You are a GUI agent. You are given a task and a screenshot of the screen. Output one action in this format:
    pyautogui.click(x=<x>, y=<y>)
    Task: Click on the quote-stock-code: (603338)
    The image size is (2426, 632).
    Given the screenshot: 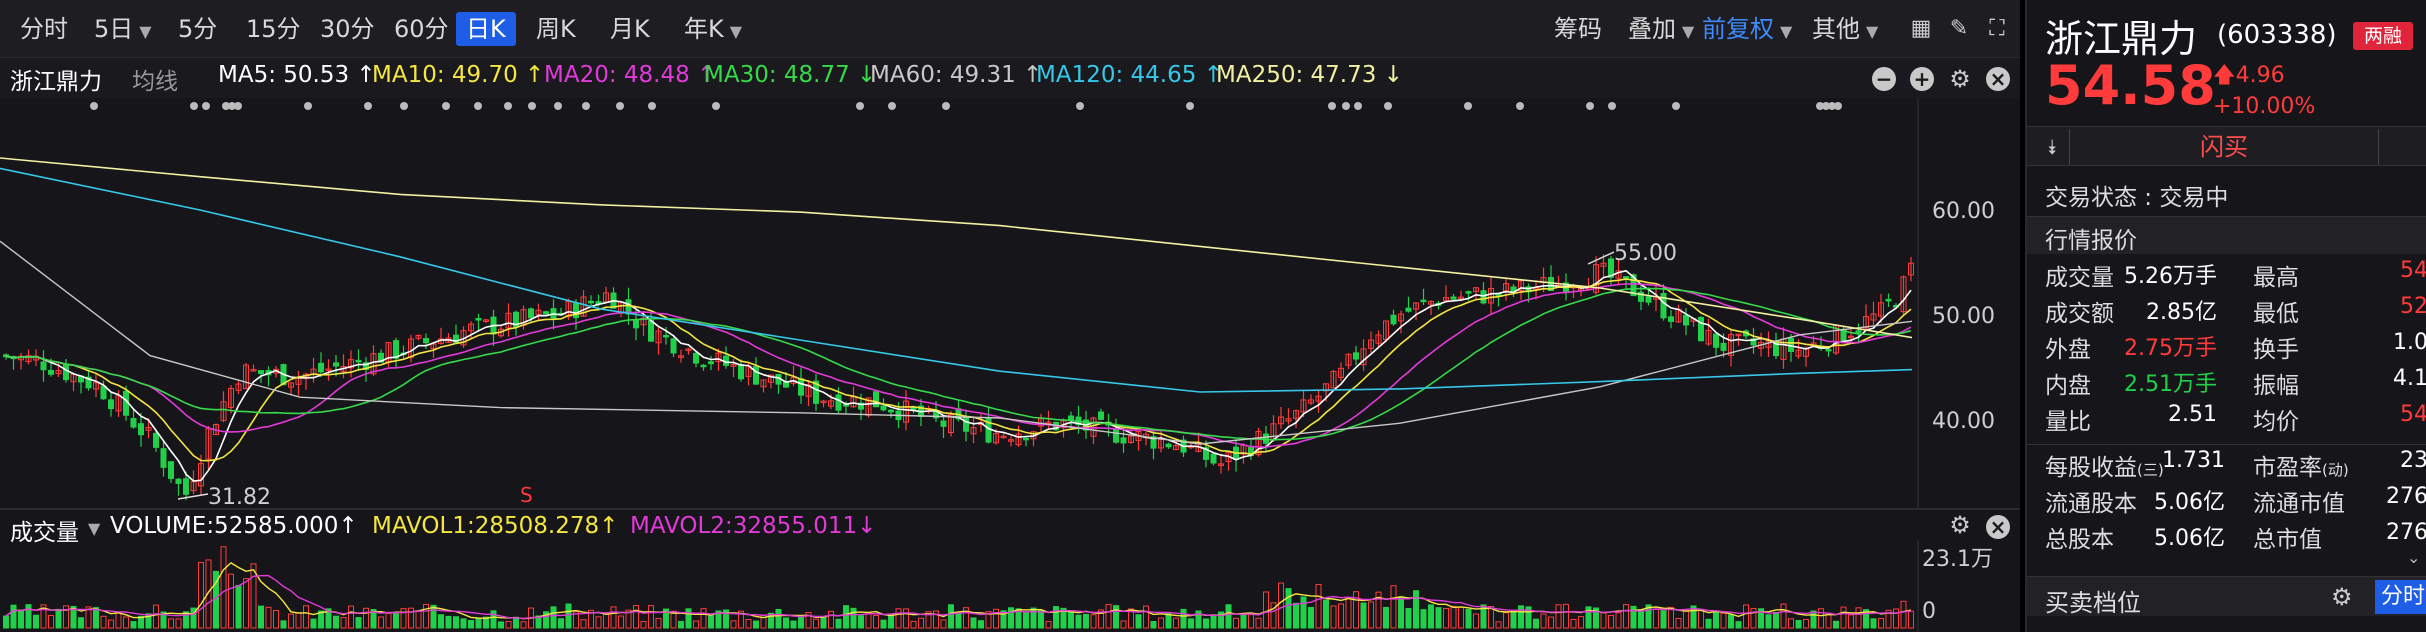 What is the action you would take?
    pyautogui.click(x=2277, y=35)
    